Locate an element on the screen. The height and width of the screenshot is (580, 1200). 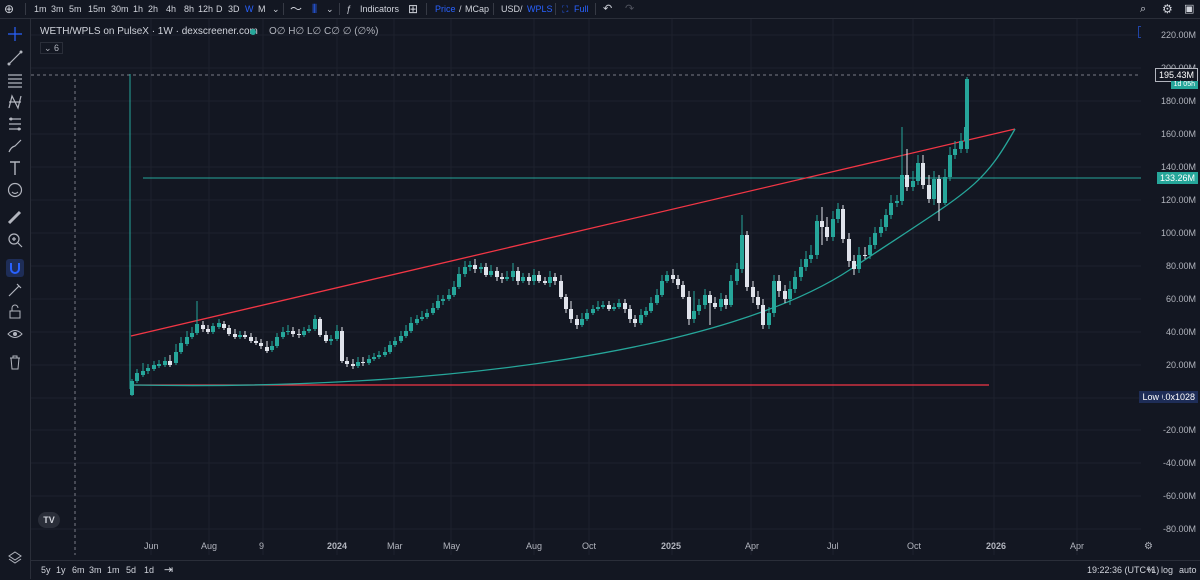
price-tick-label: 20.00M is located at coordinates (1180, 365).